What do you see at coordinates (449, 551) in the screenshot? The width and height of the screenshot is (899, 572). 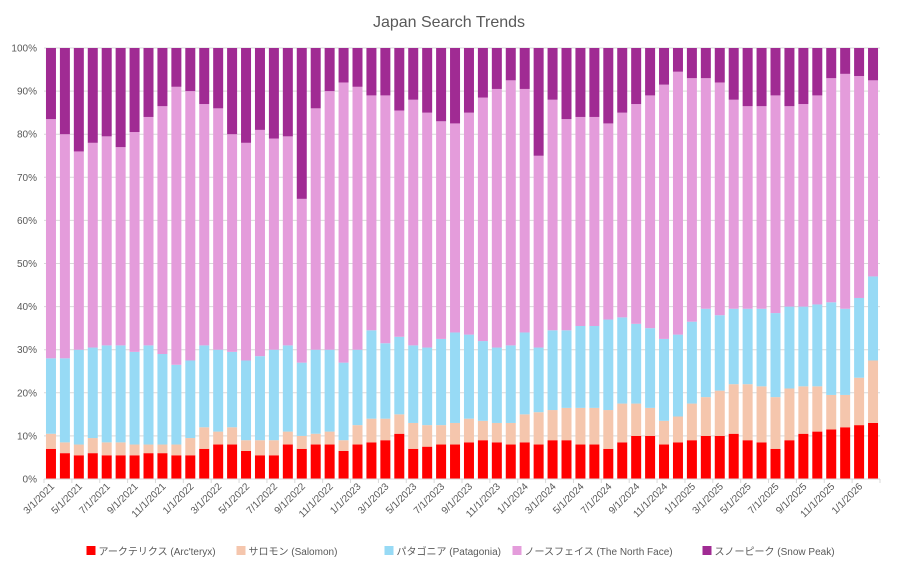 I see `legend-label: パタゴニア (Patagonia)` at bounding box center [449, 551].